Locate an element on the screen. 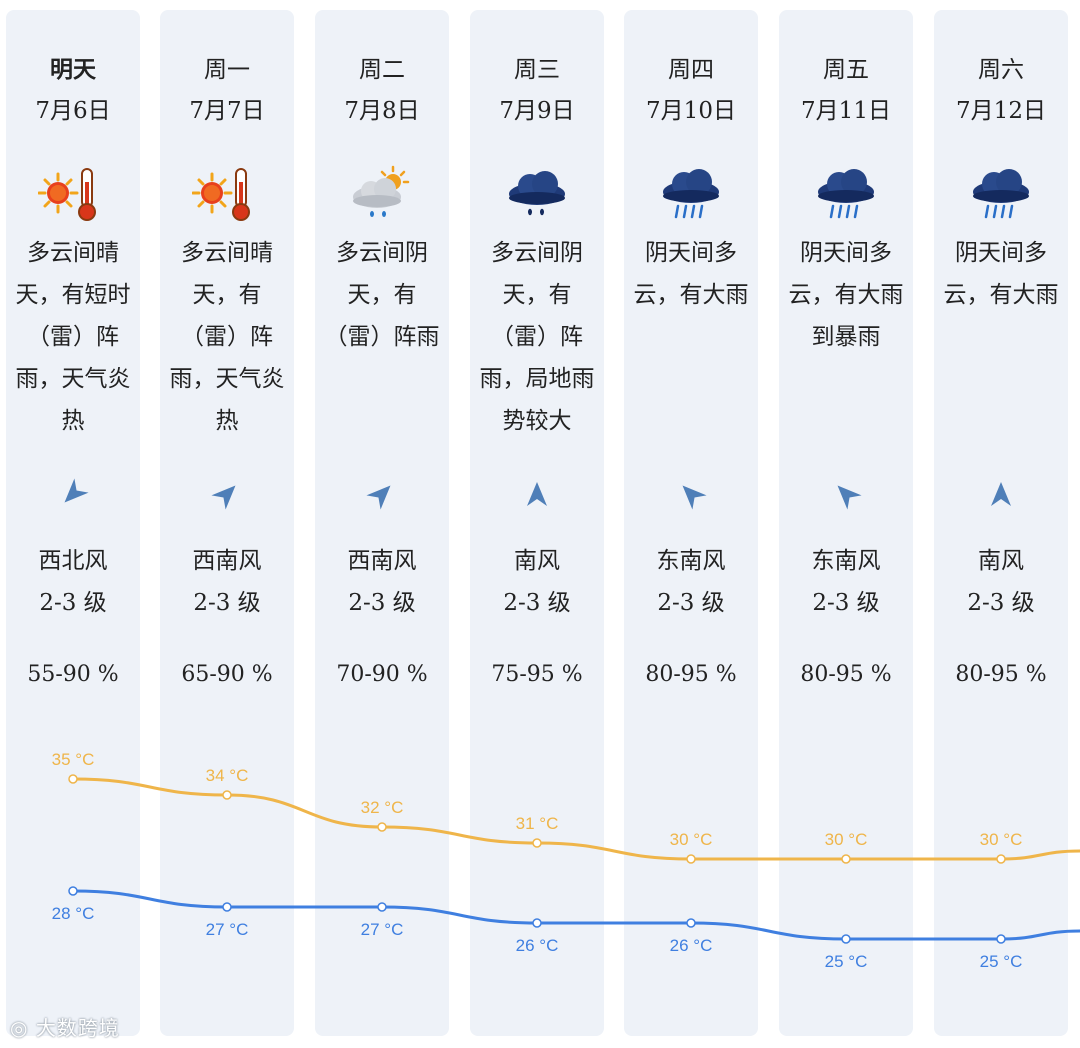  high-temp-label: 31 °C is located at coordinates (537, 823).